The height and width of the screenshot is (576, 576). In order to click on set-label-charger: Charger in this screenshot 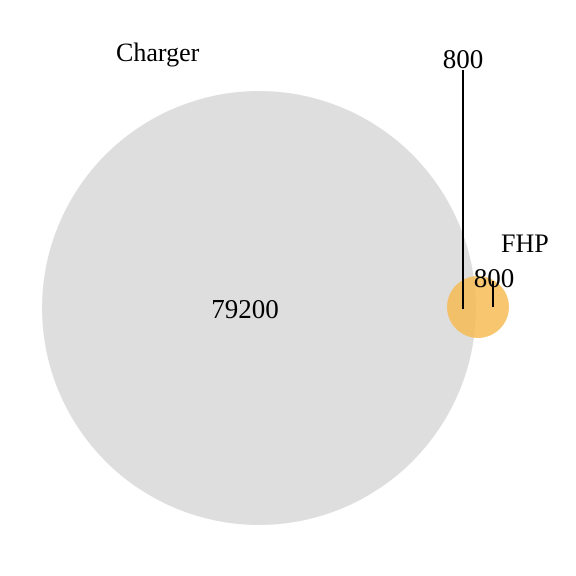, I will do `click(158, 52)`.